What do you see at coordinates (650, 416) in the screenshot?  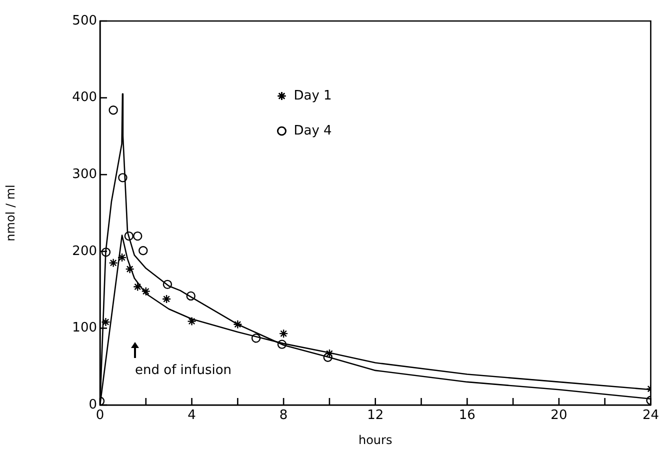 I see `x-tick-label: 24` at bounding box center [650, 416].